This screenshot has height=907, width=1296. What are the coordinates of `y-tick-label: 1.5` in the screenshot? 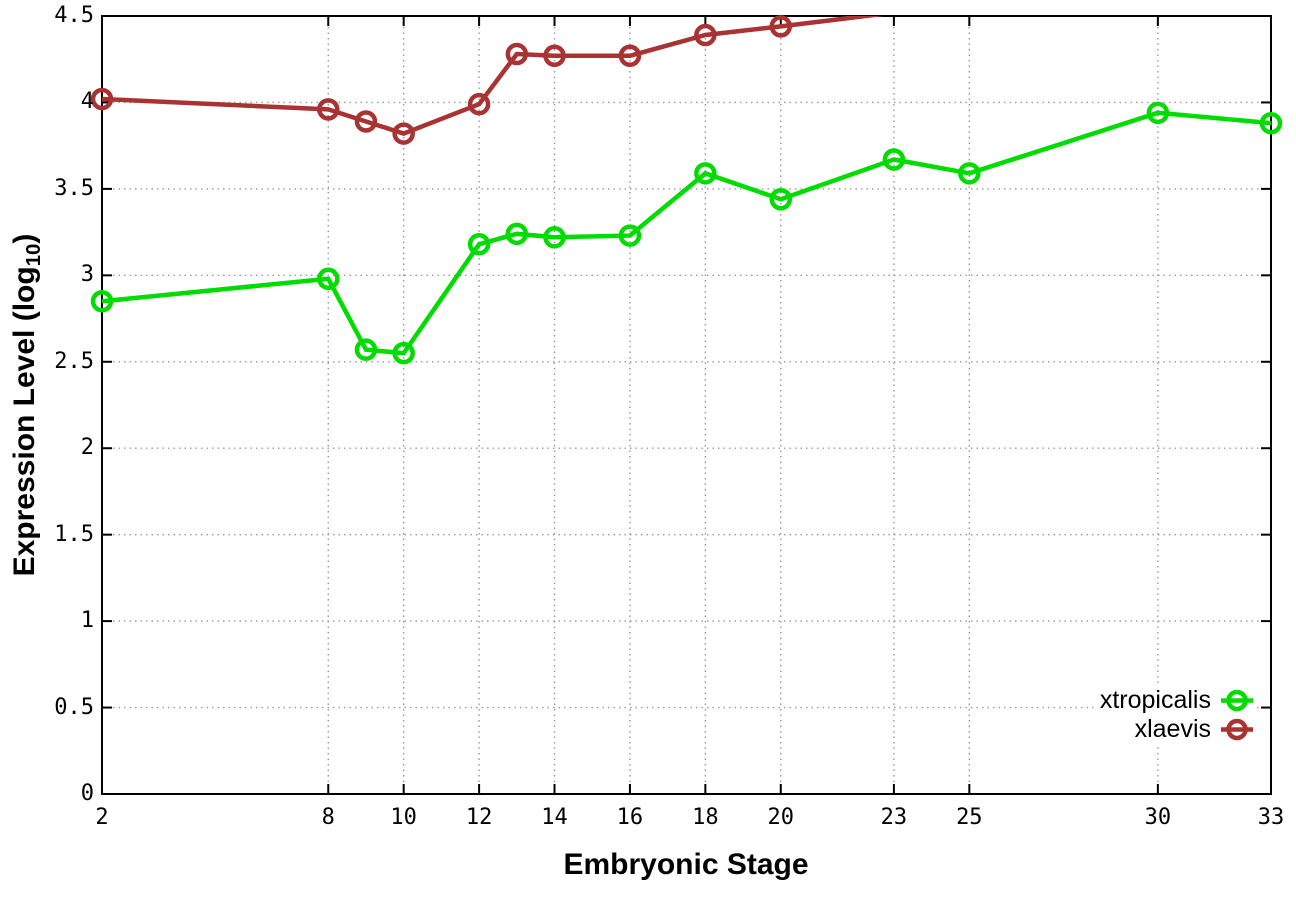 It's located at (74, 534).